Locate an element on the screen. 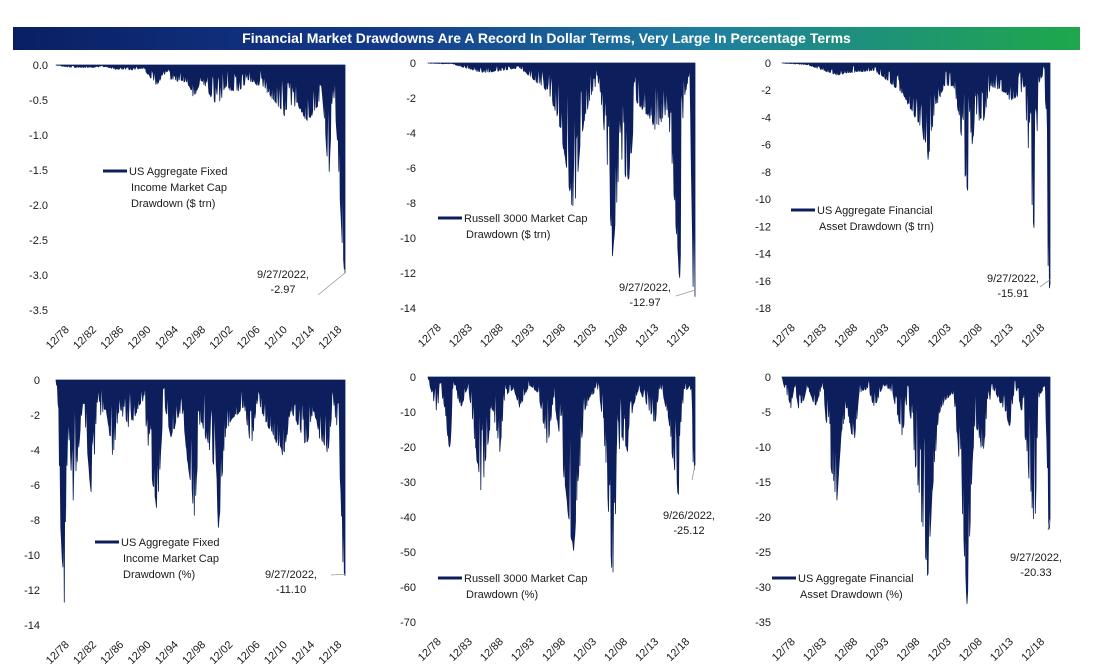 The height and width of the screenshot is (665, 1120). y-tick-label: -16 is located at coordinates (763, 282).